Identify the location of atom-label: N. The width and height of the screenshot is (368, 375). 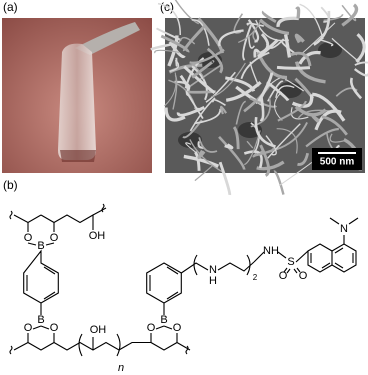
(344, 229).